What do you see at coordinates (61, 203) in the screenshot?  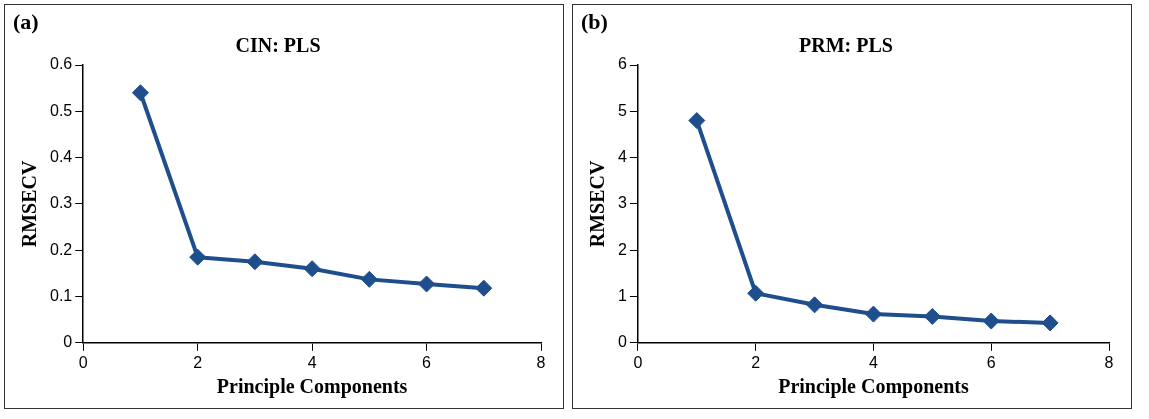 I see `y-tick-label: 0.3` at bounding box center [61, 203].